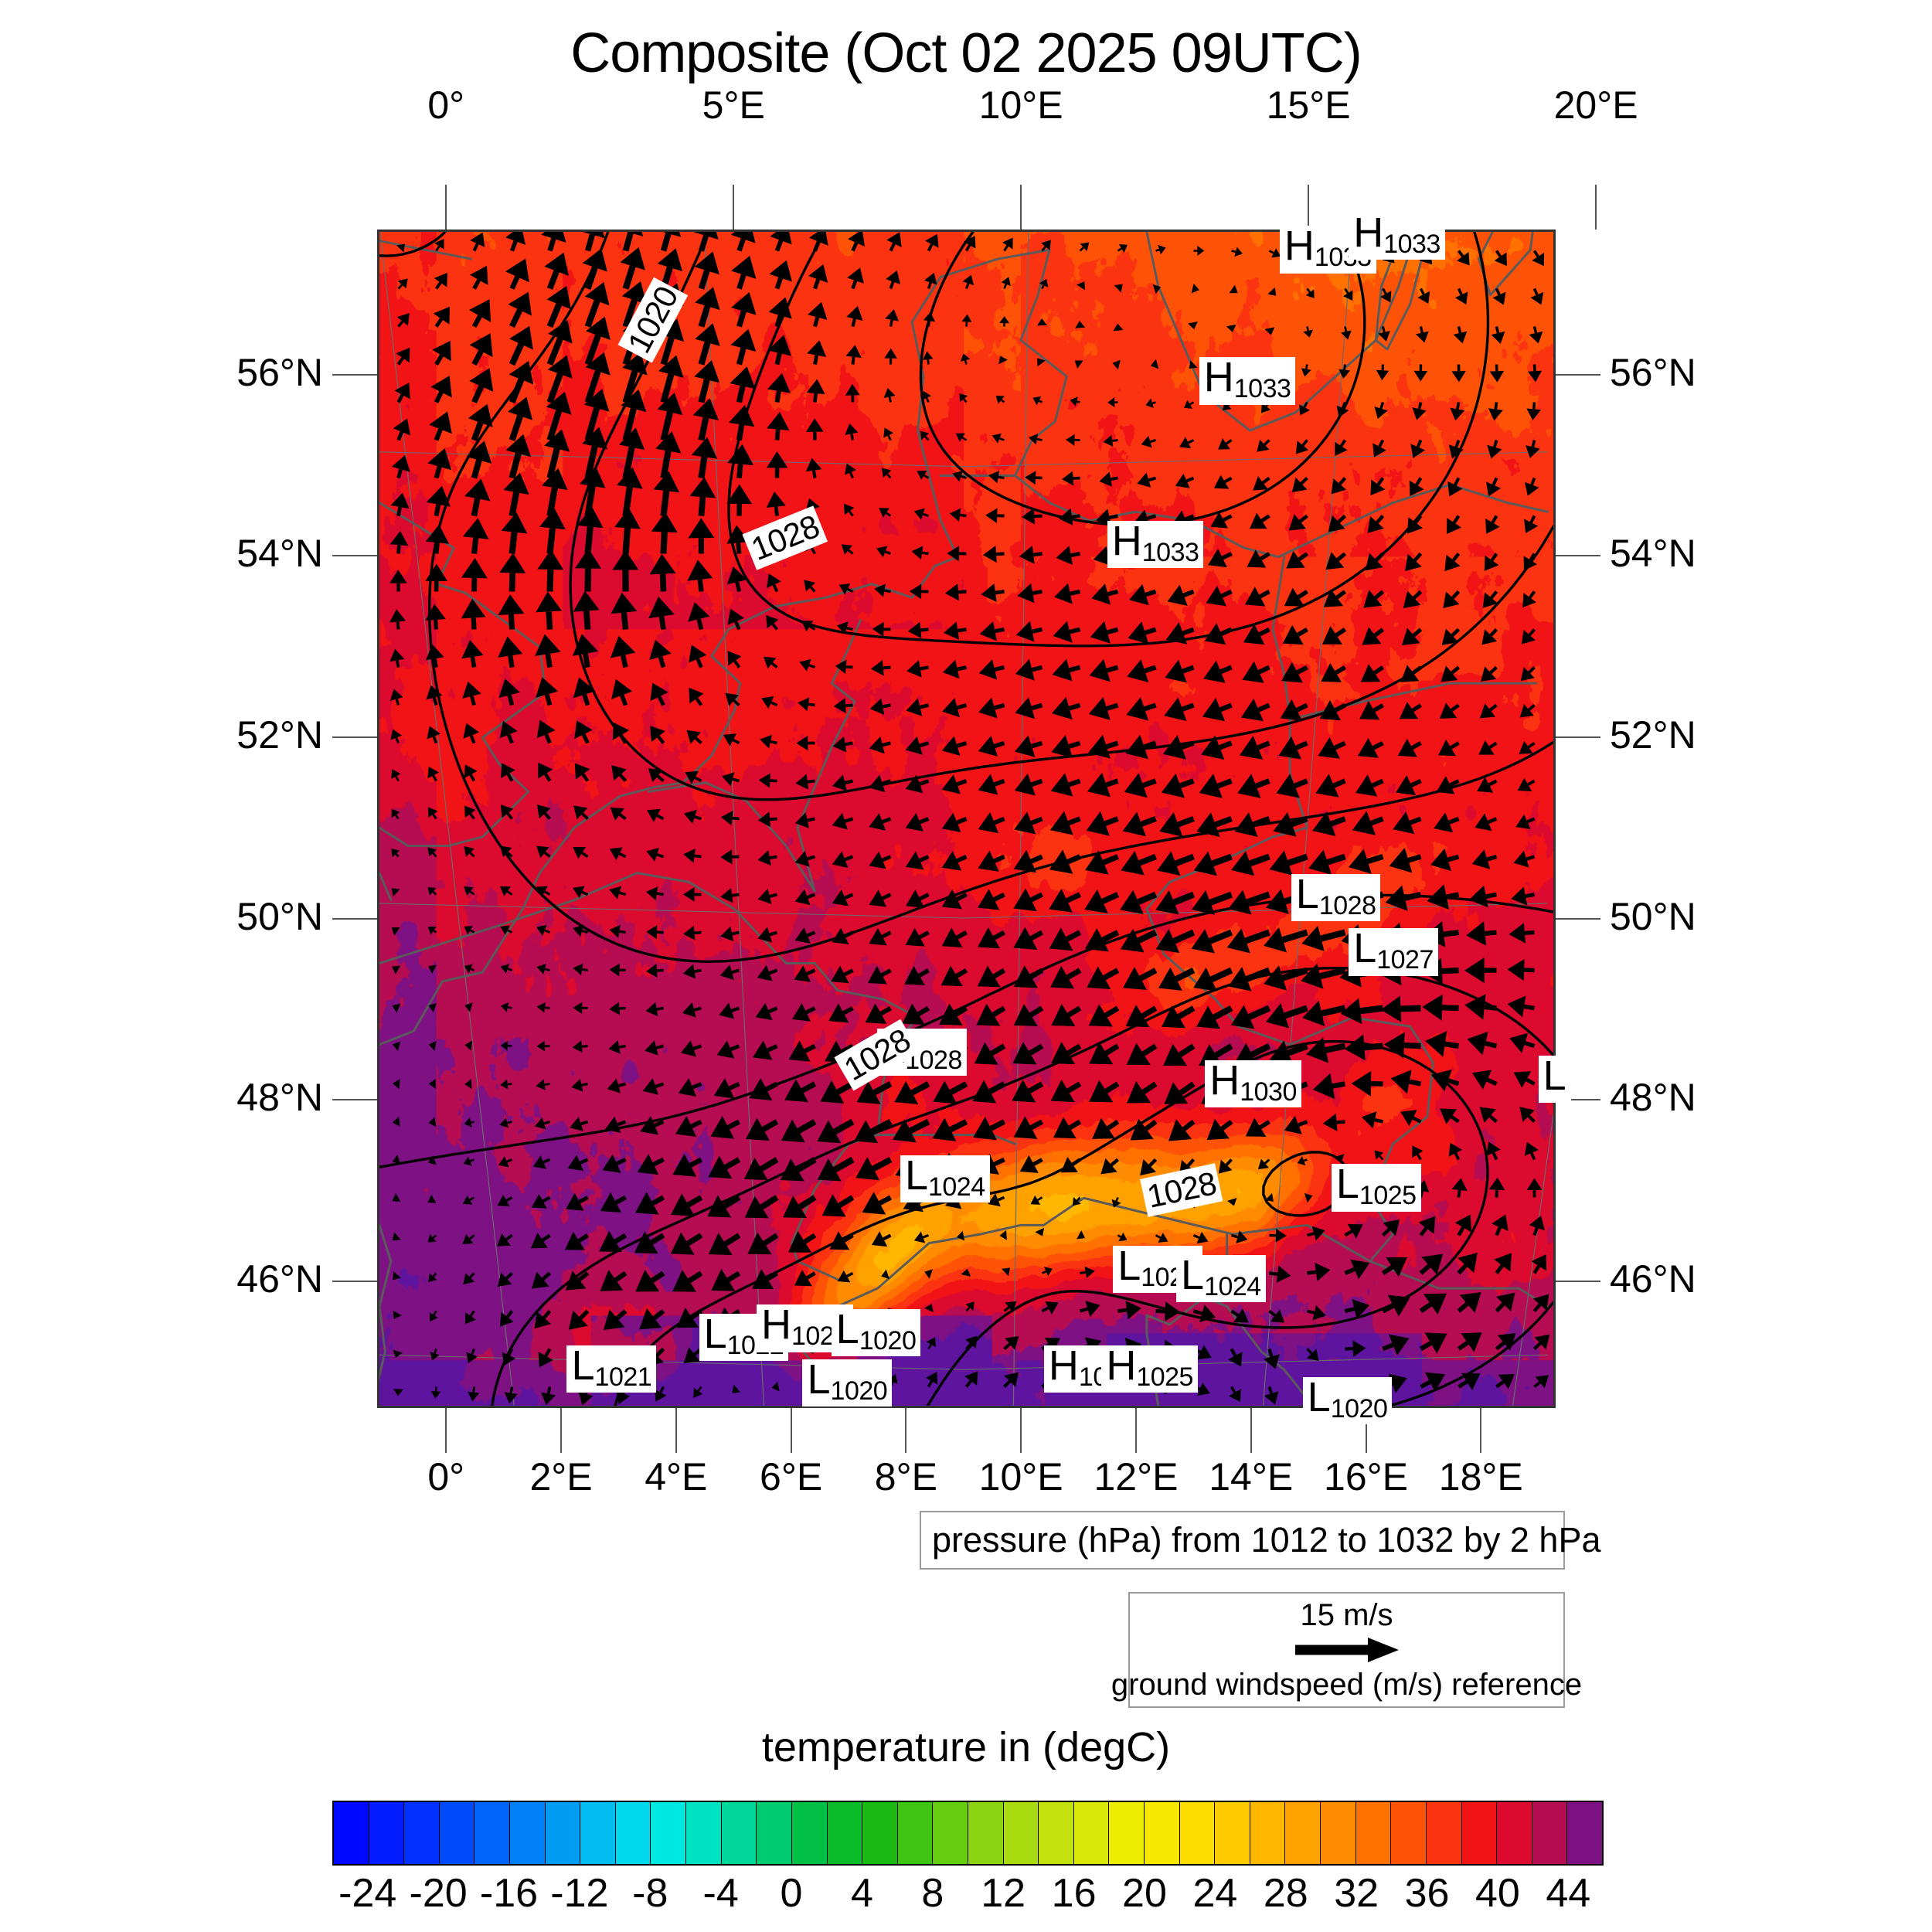 This screenshot has height=1932, width=1932. Describe the element at coordinates (1251, 1476) in the screenshot. I see `bottom-axis-label: 14°E` at that location.